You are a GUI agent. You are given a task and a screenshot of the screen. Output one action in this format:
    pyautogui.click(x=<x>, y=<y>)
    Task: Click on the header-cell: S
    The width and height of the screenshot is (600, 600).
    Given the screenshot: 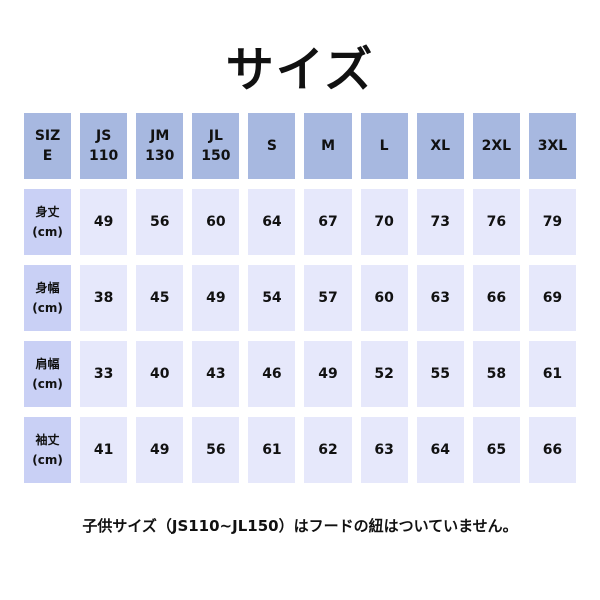 What is the action you would take?
    pyautogui.click(x=272, y=146)
    